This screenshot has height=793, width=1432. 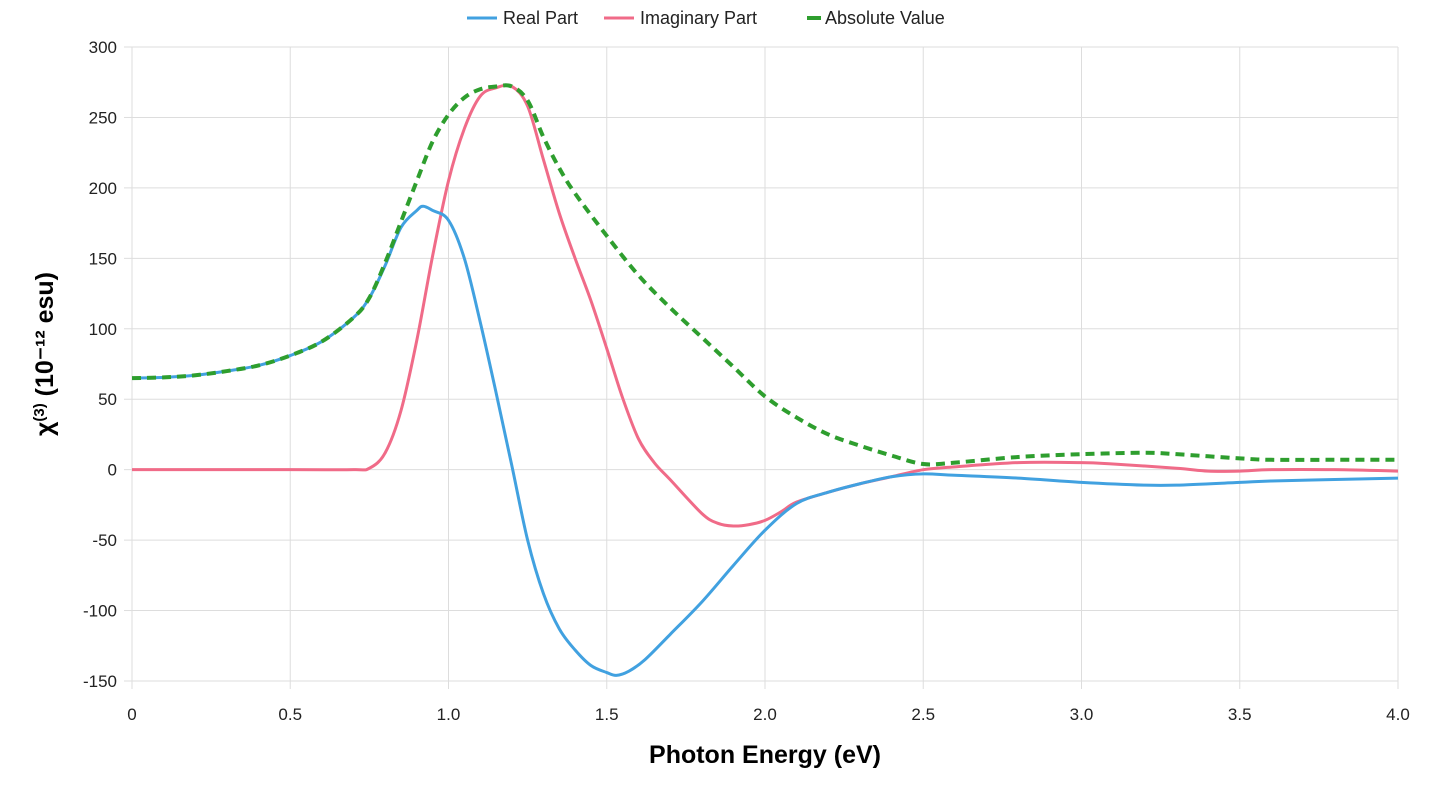 I want to click on y-tick-label: 200, so click(x=103, y=188).